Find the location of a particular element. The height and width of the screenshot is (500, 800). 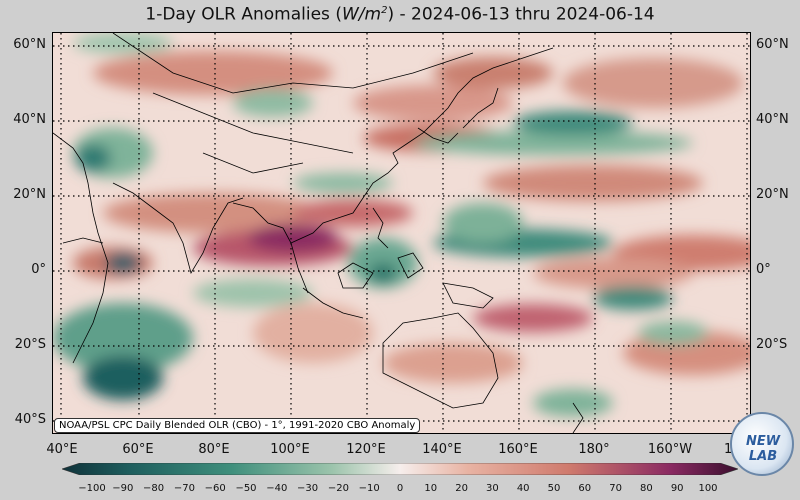

title-units-exponent: 2 is located at coordinates (384, 10).